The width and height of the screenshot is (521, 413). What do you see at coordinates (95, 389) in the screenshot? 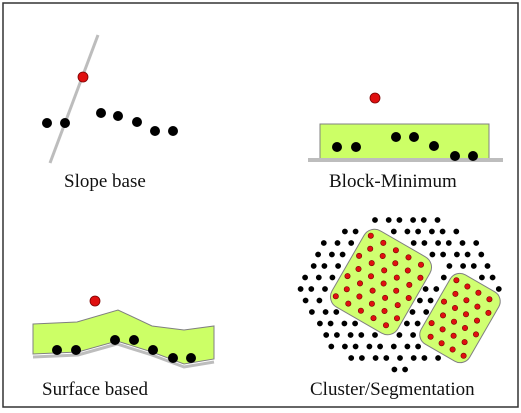
I see `surface-caption: Surface based` at bounding box center [95, 389].